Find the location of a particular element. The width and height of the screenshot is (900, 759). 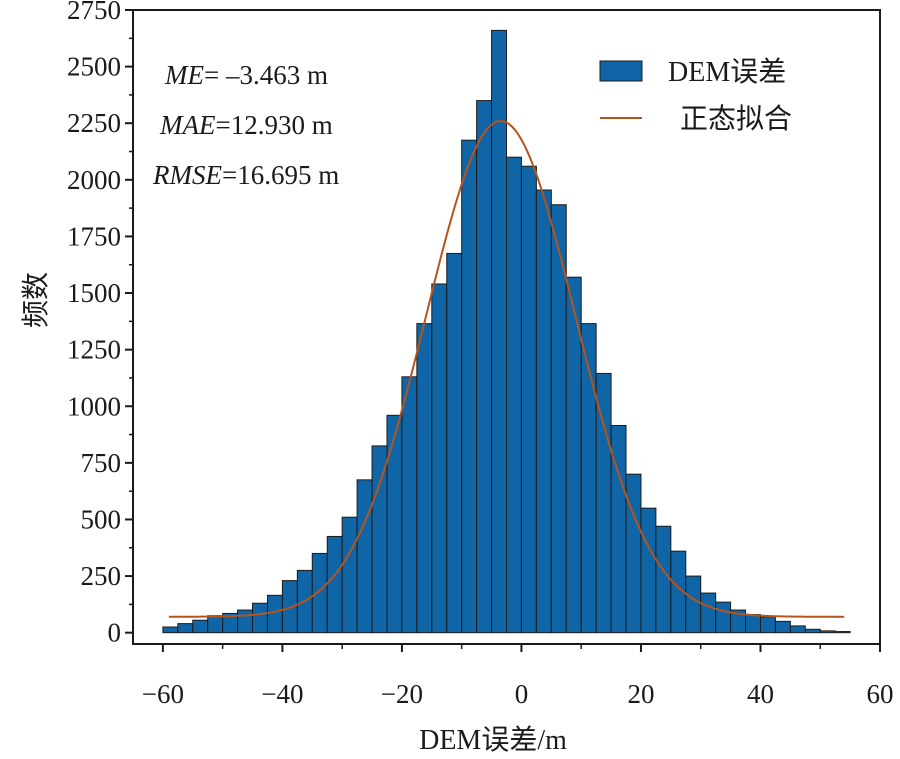

stat-rmse: RMSE=16.695 m is located at coordinates (245, 175).